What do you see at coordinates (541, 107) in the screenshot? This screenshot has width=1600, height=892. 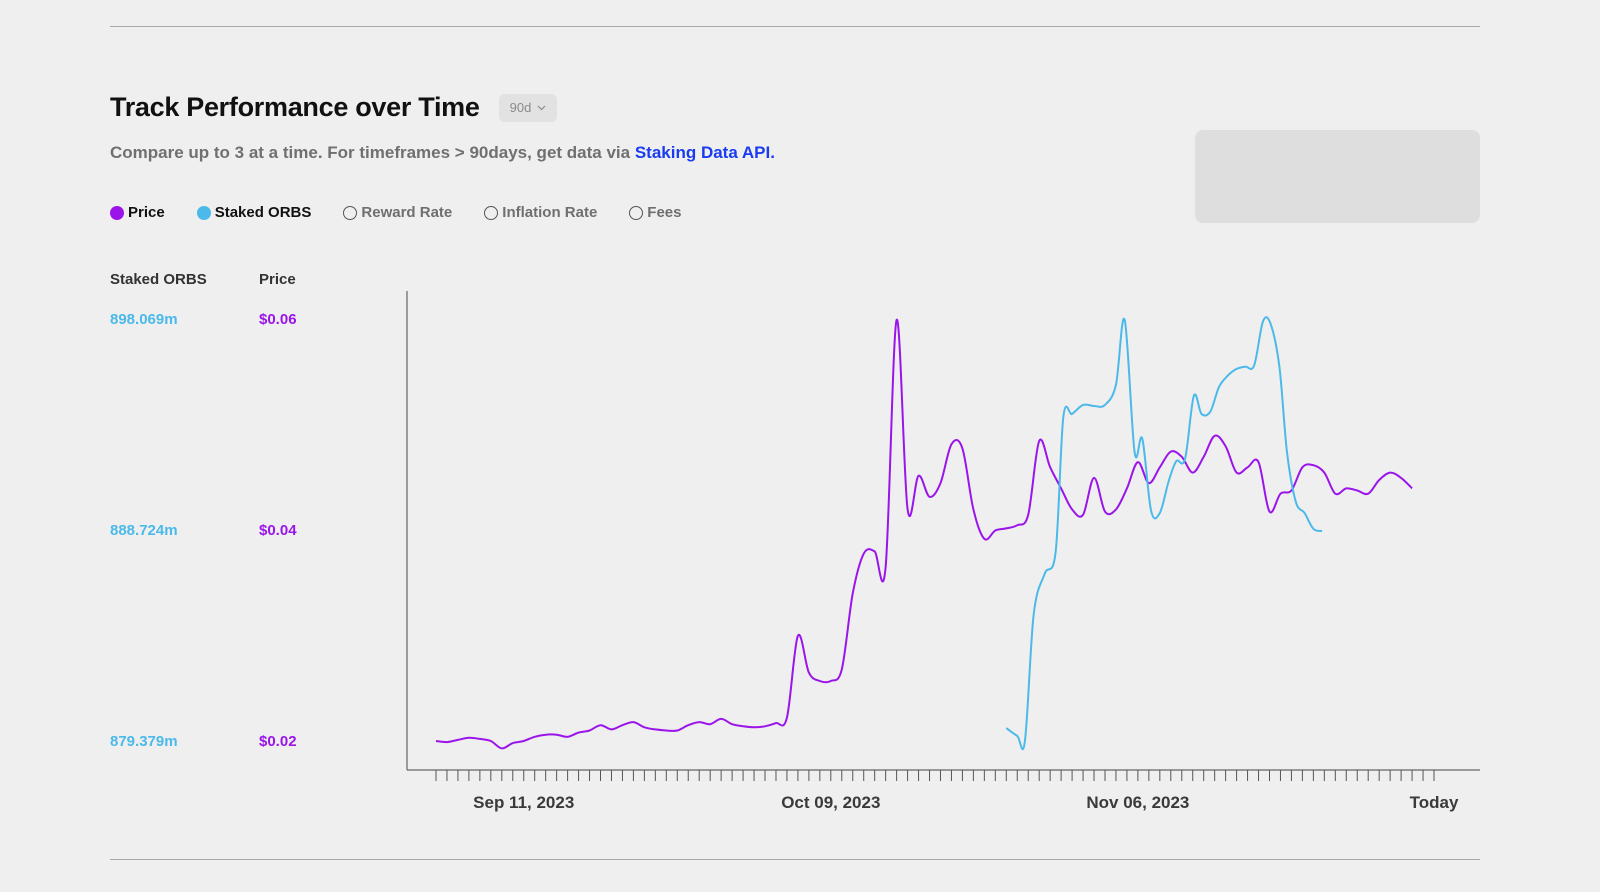 I see `chevron-down-icon` at bounding box center [541, 107].